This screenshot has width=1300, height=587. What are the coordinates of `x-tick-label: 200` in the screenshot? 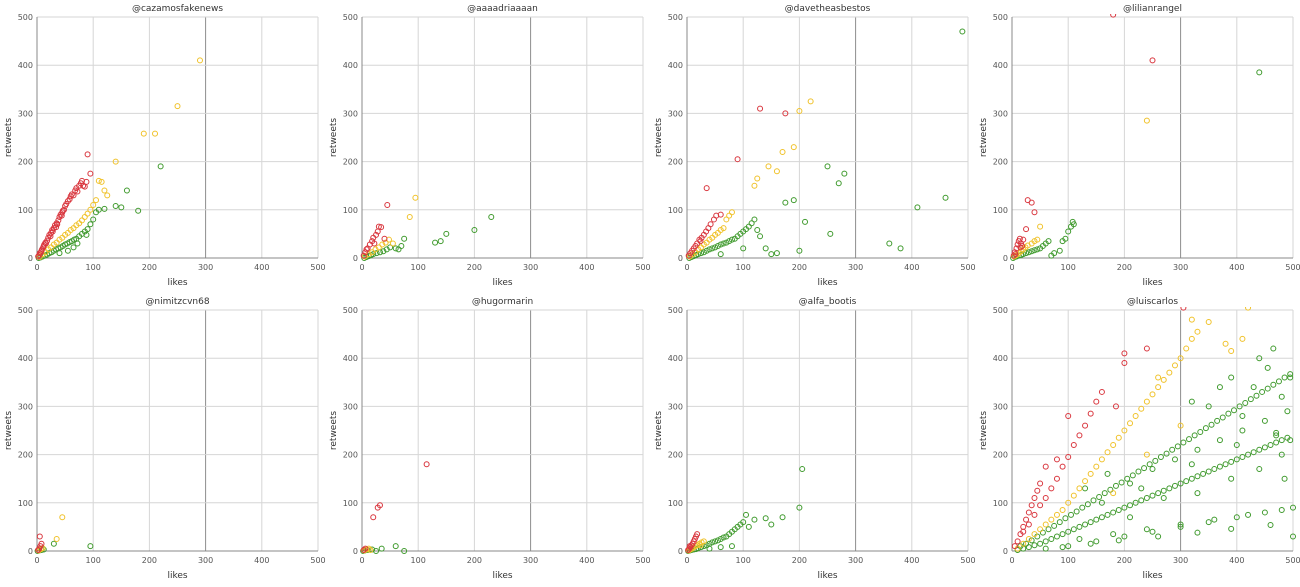 It's located at (474, 560).